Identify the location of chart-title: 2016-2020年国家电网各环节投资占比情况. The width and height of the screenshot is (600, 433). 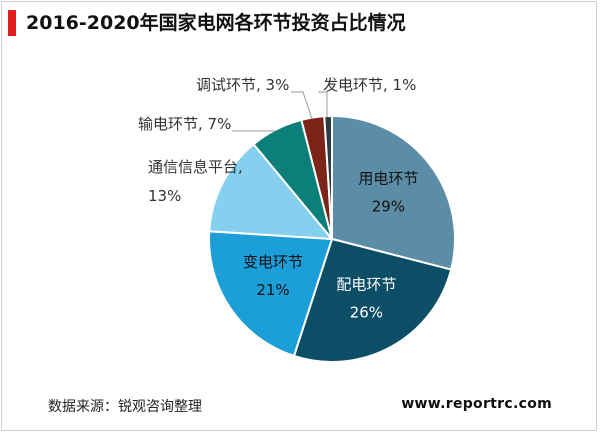
(216, 23).